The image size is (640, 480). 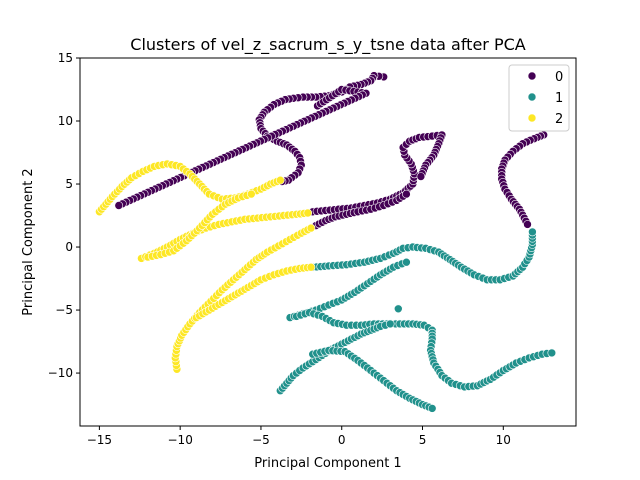 I want to click on legend-box, so click(x=539, y=98).